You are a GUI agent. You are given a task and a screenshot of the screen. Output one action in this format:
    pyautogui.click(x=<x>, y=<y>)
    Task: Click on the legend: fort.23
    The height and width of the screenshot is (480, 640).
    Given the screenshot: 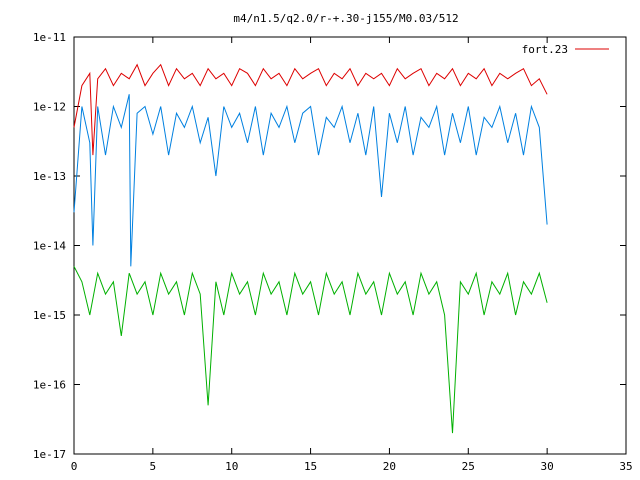 What is the action you would take?
    pyautogui.click(x=565, y=49)
    